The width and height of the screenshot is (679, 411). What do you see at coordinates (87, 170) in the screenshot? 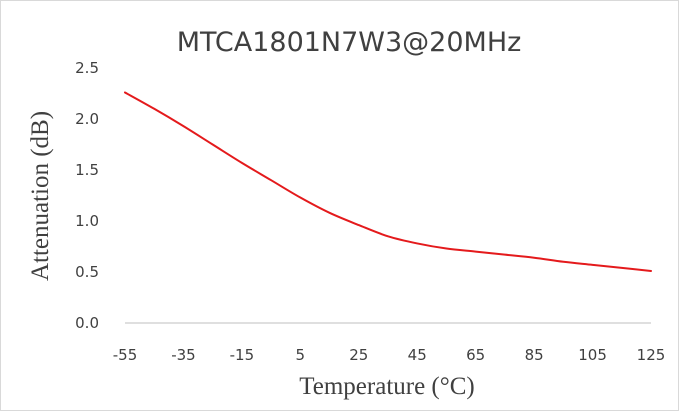
I see `y-tick-label: 1.5` at bounding box center [87, 170].